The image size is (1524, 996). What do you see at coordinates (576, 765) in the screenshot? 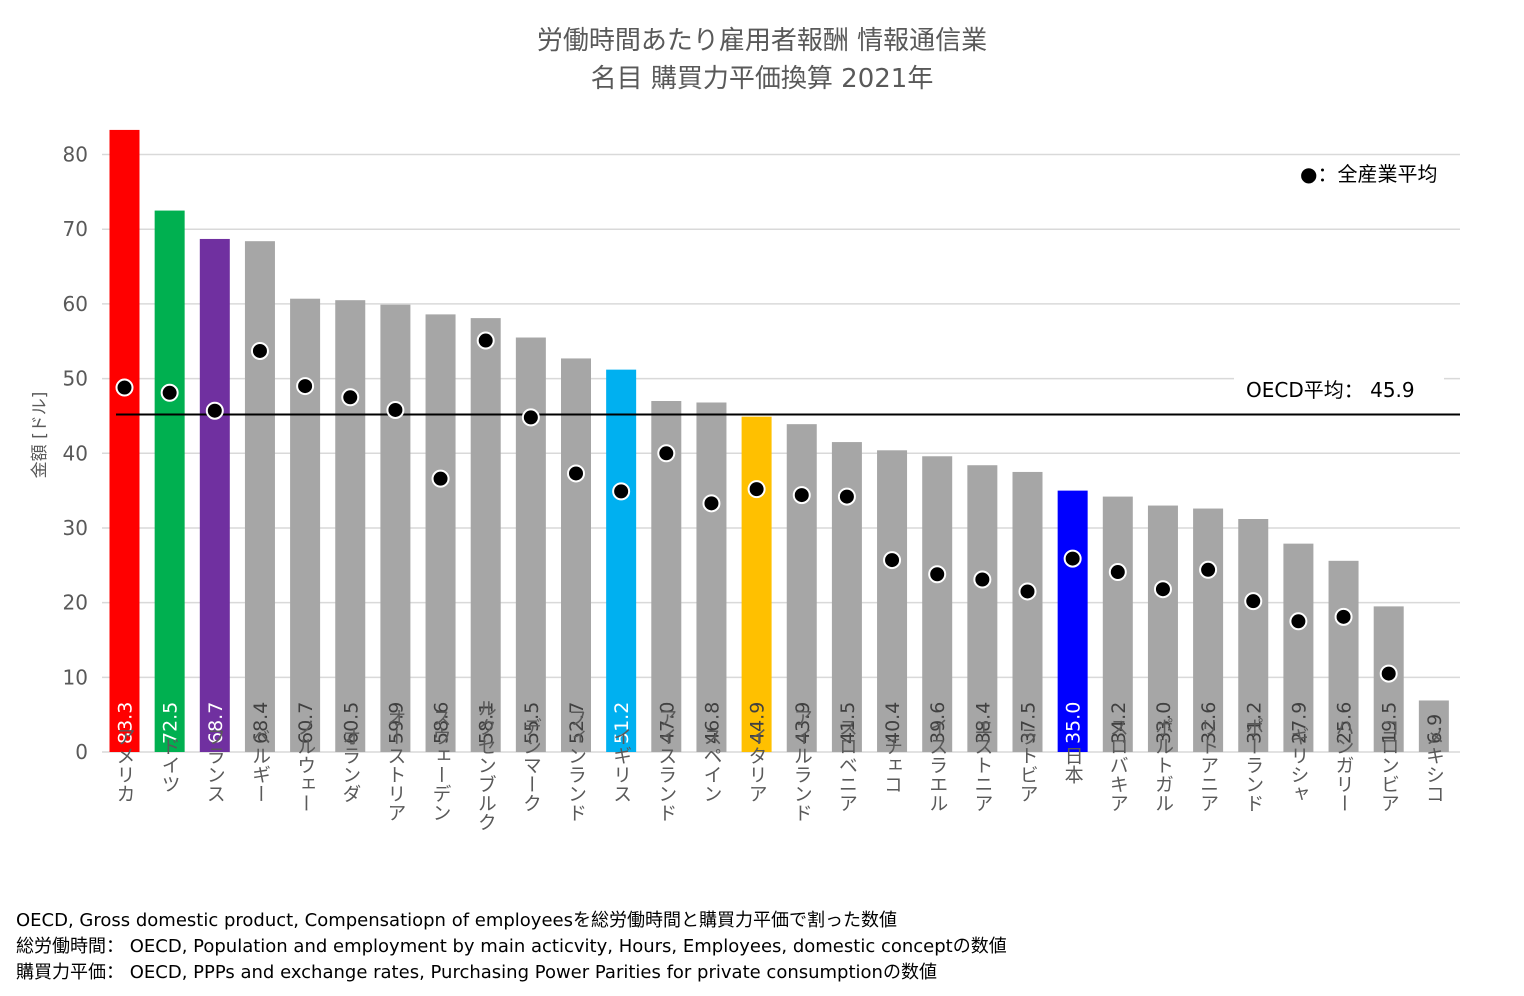
I see `x-tick-label: フィンランド` at bounding box center [576, 765].